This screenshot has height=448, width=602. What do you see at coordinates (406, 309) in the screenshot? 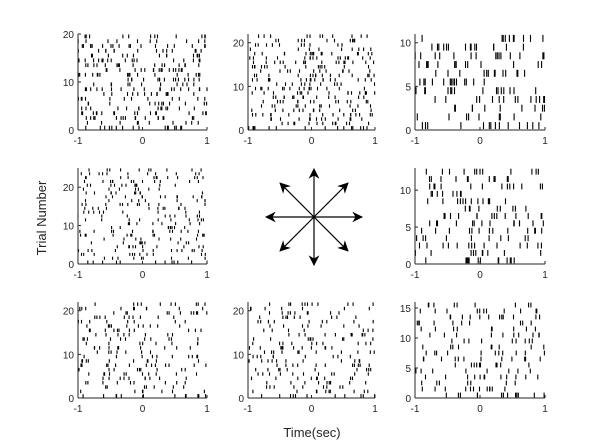
I see `y-tick-label: 15` at bounding box center [406, 309].